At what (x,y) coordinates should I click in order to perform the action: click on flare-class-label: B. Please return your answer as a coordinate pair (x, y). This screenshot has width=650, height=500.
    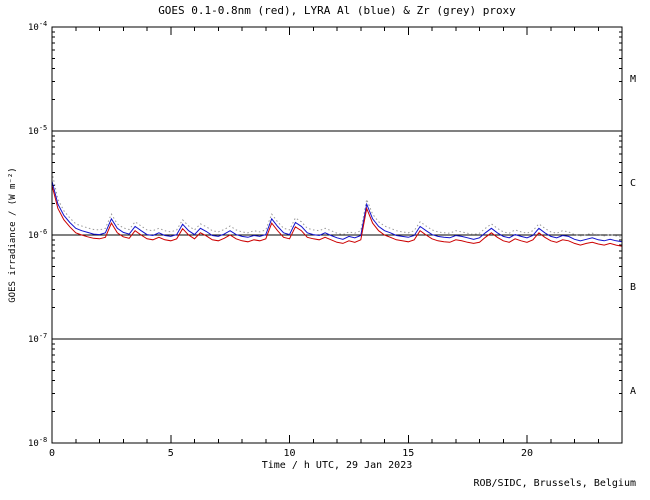
    Looking at the image, I should click on (633, 287).